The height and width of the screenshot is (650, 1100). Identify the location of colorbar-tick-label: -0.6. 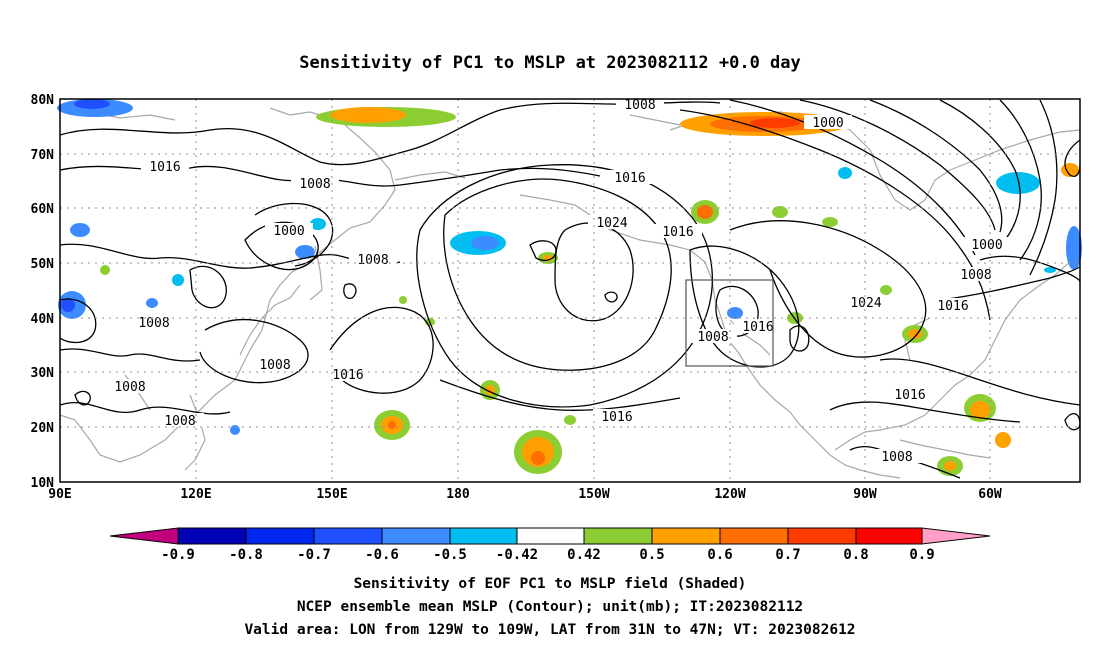
(382, 555).